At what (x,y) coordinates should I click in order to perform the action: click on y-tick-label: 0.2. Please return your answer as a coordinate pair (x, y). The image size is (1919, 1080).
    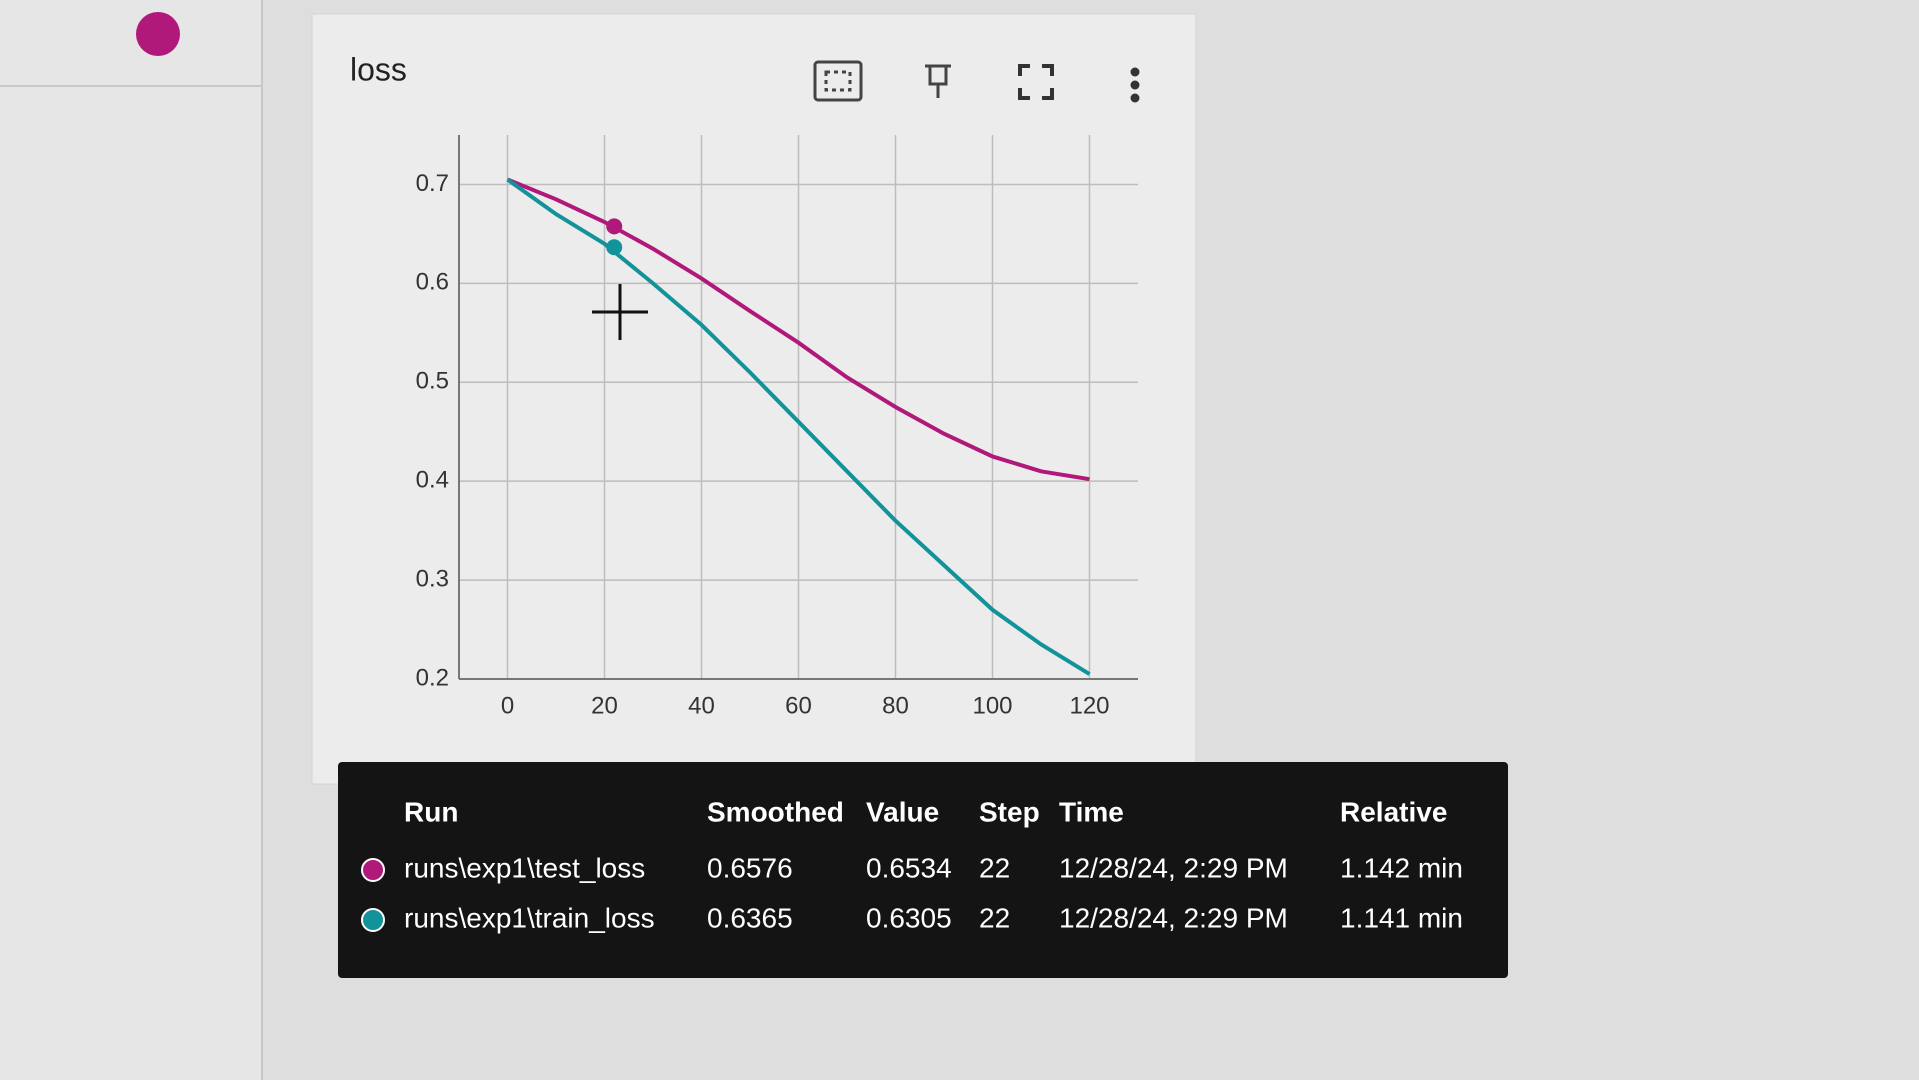
    Looking at the image, I should click on (432, 677).